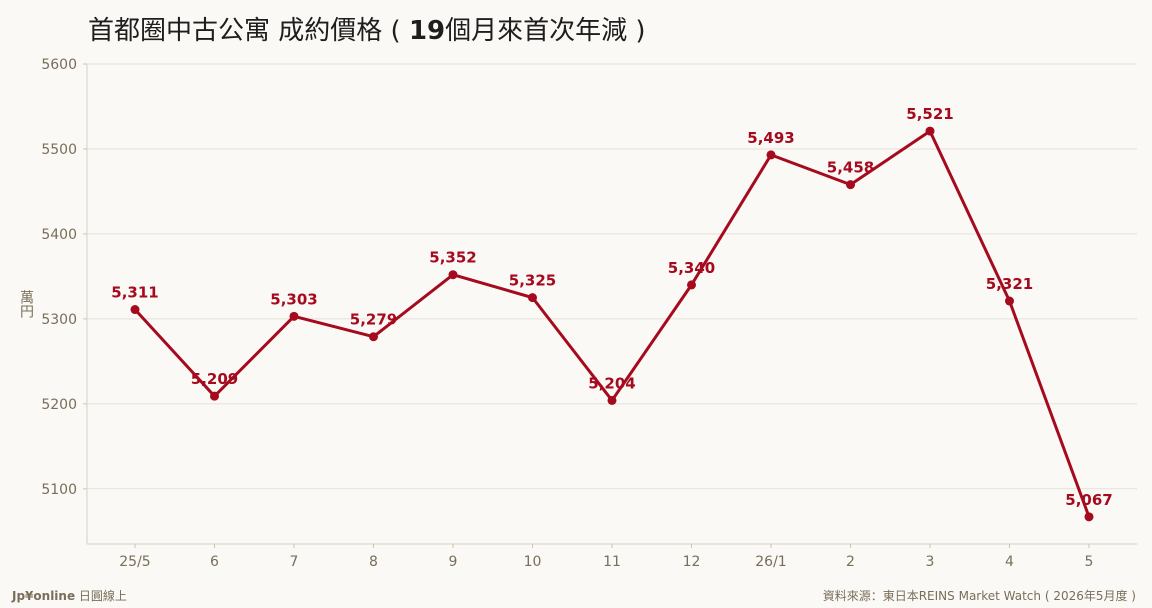 The image size is (1152, 608). What do you see at coordinates (59, 490) in the screenshot?
I see `y-tick-label: 5100` at bounding box center [59, 490].